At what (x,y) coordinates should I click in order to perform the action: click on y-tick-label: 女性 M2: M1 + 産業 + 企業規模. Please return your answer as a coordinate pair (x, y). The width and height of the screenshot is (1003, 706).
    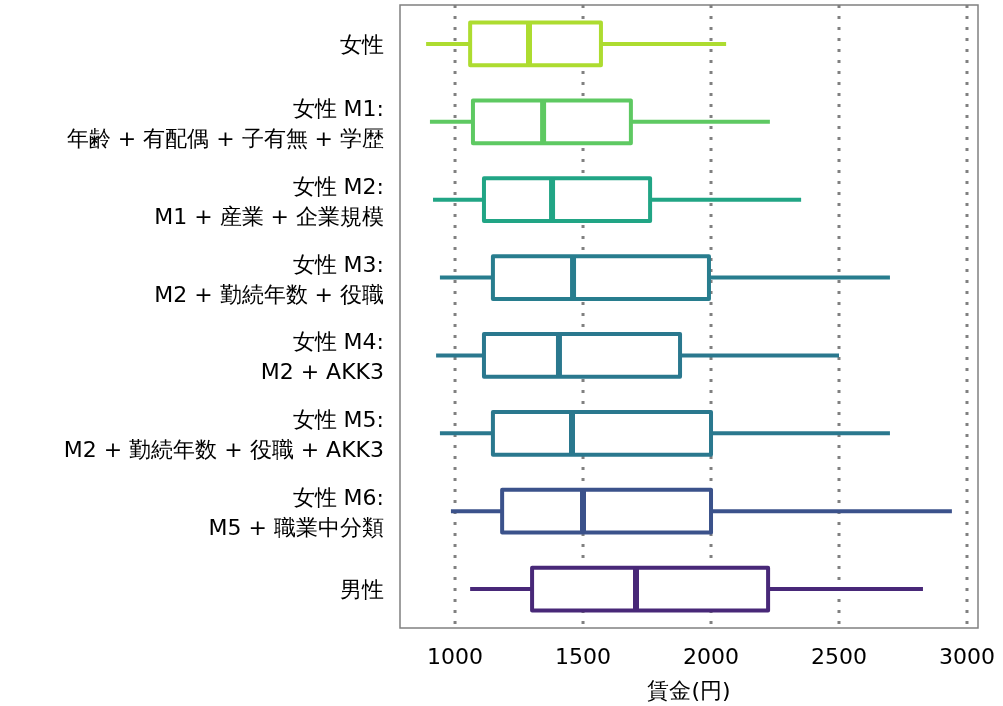
    Looking at the image, I should click on (269, 201).